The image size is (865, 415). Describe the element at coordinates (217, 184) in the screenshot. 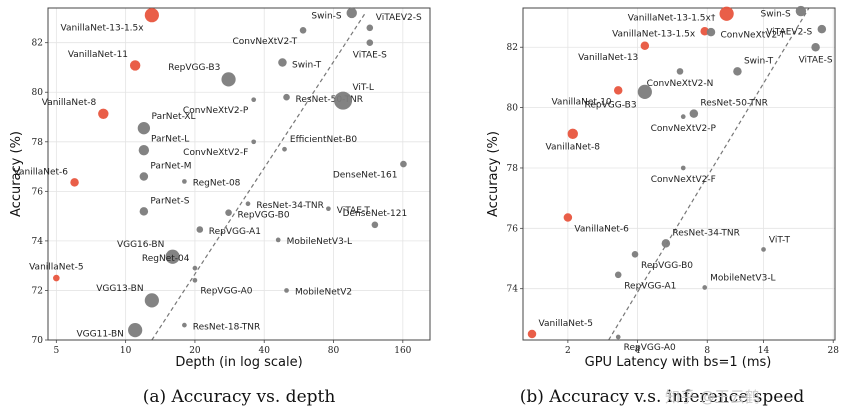

I see `point-label-a-13: RegNet-08` at that location.